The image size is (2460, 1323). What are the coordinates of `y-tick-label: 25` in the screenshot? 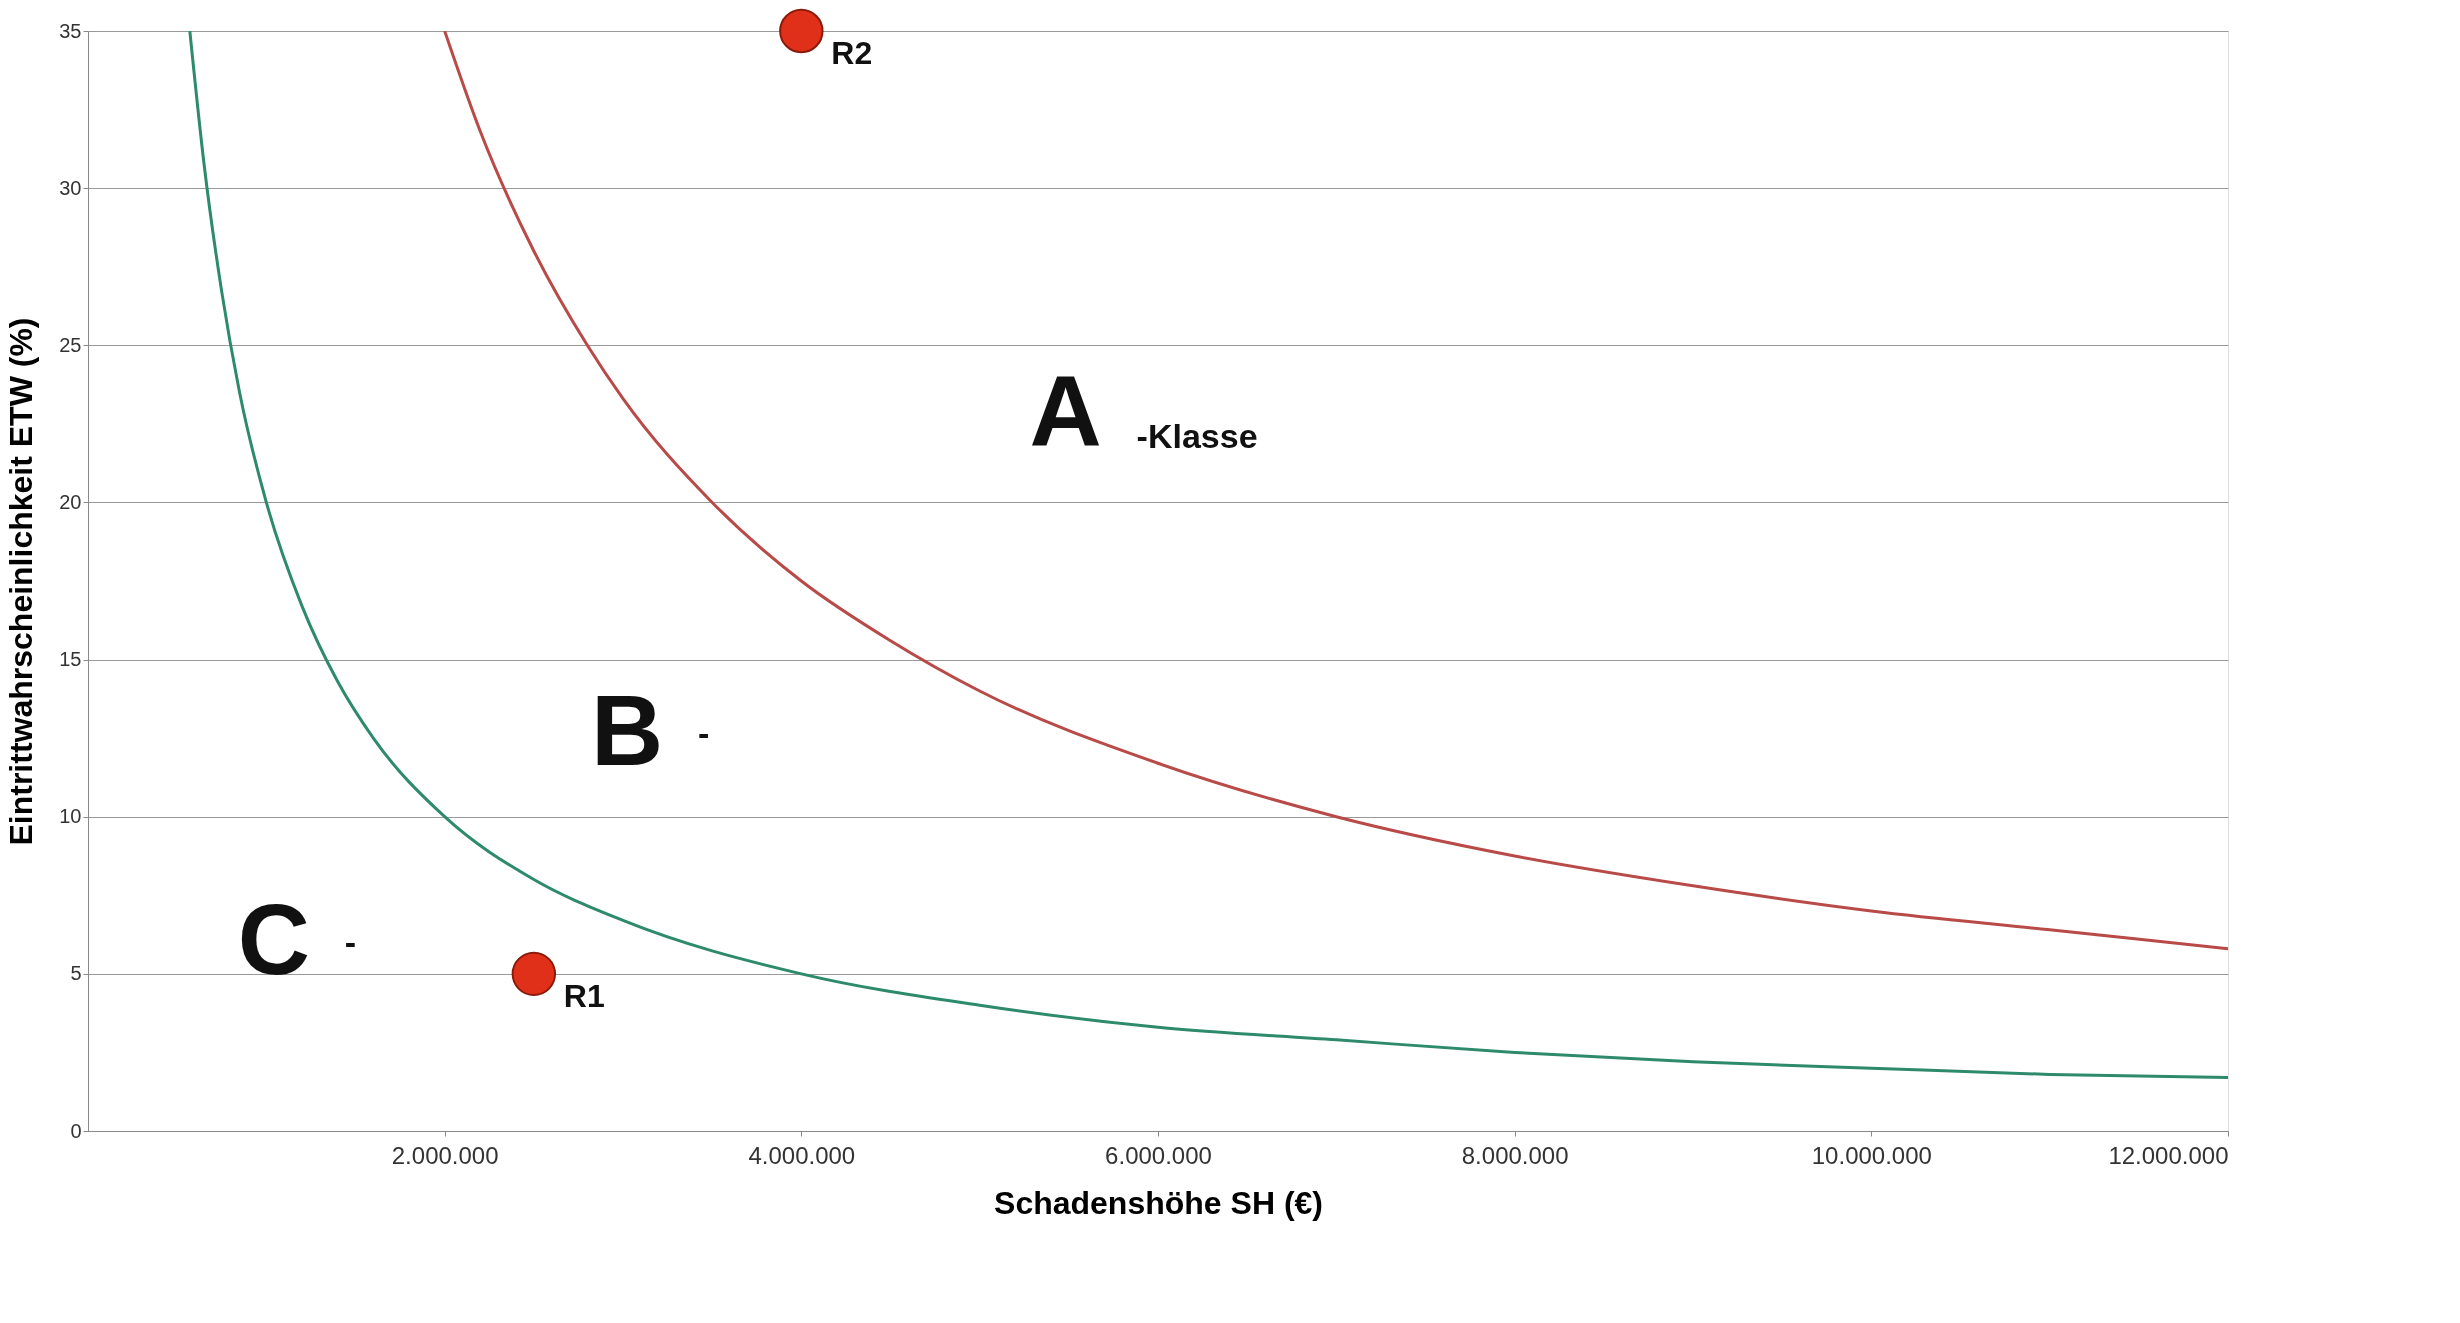 It's located at (70, 344).